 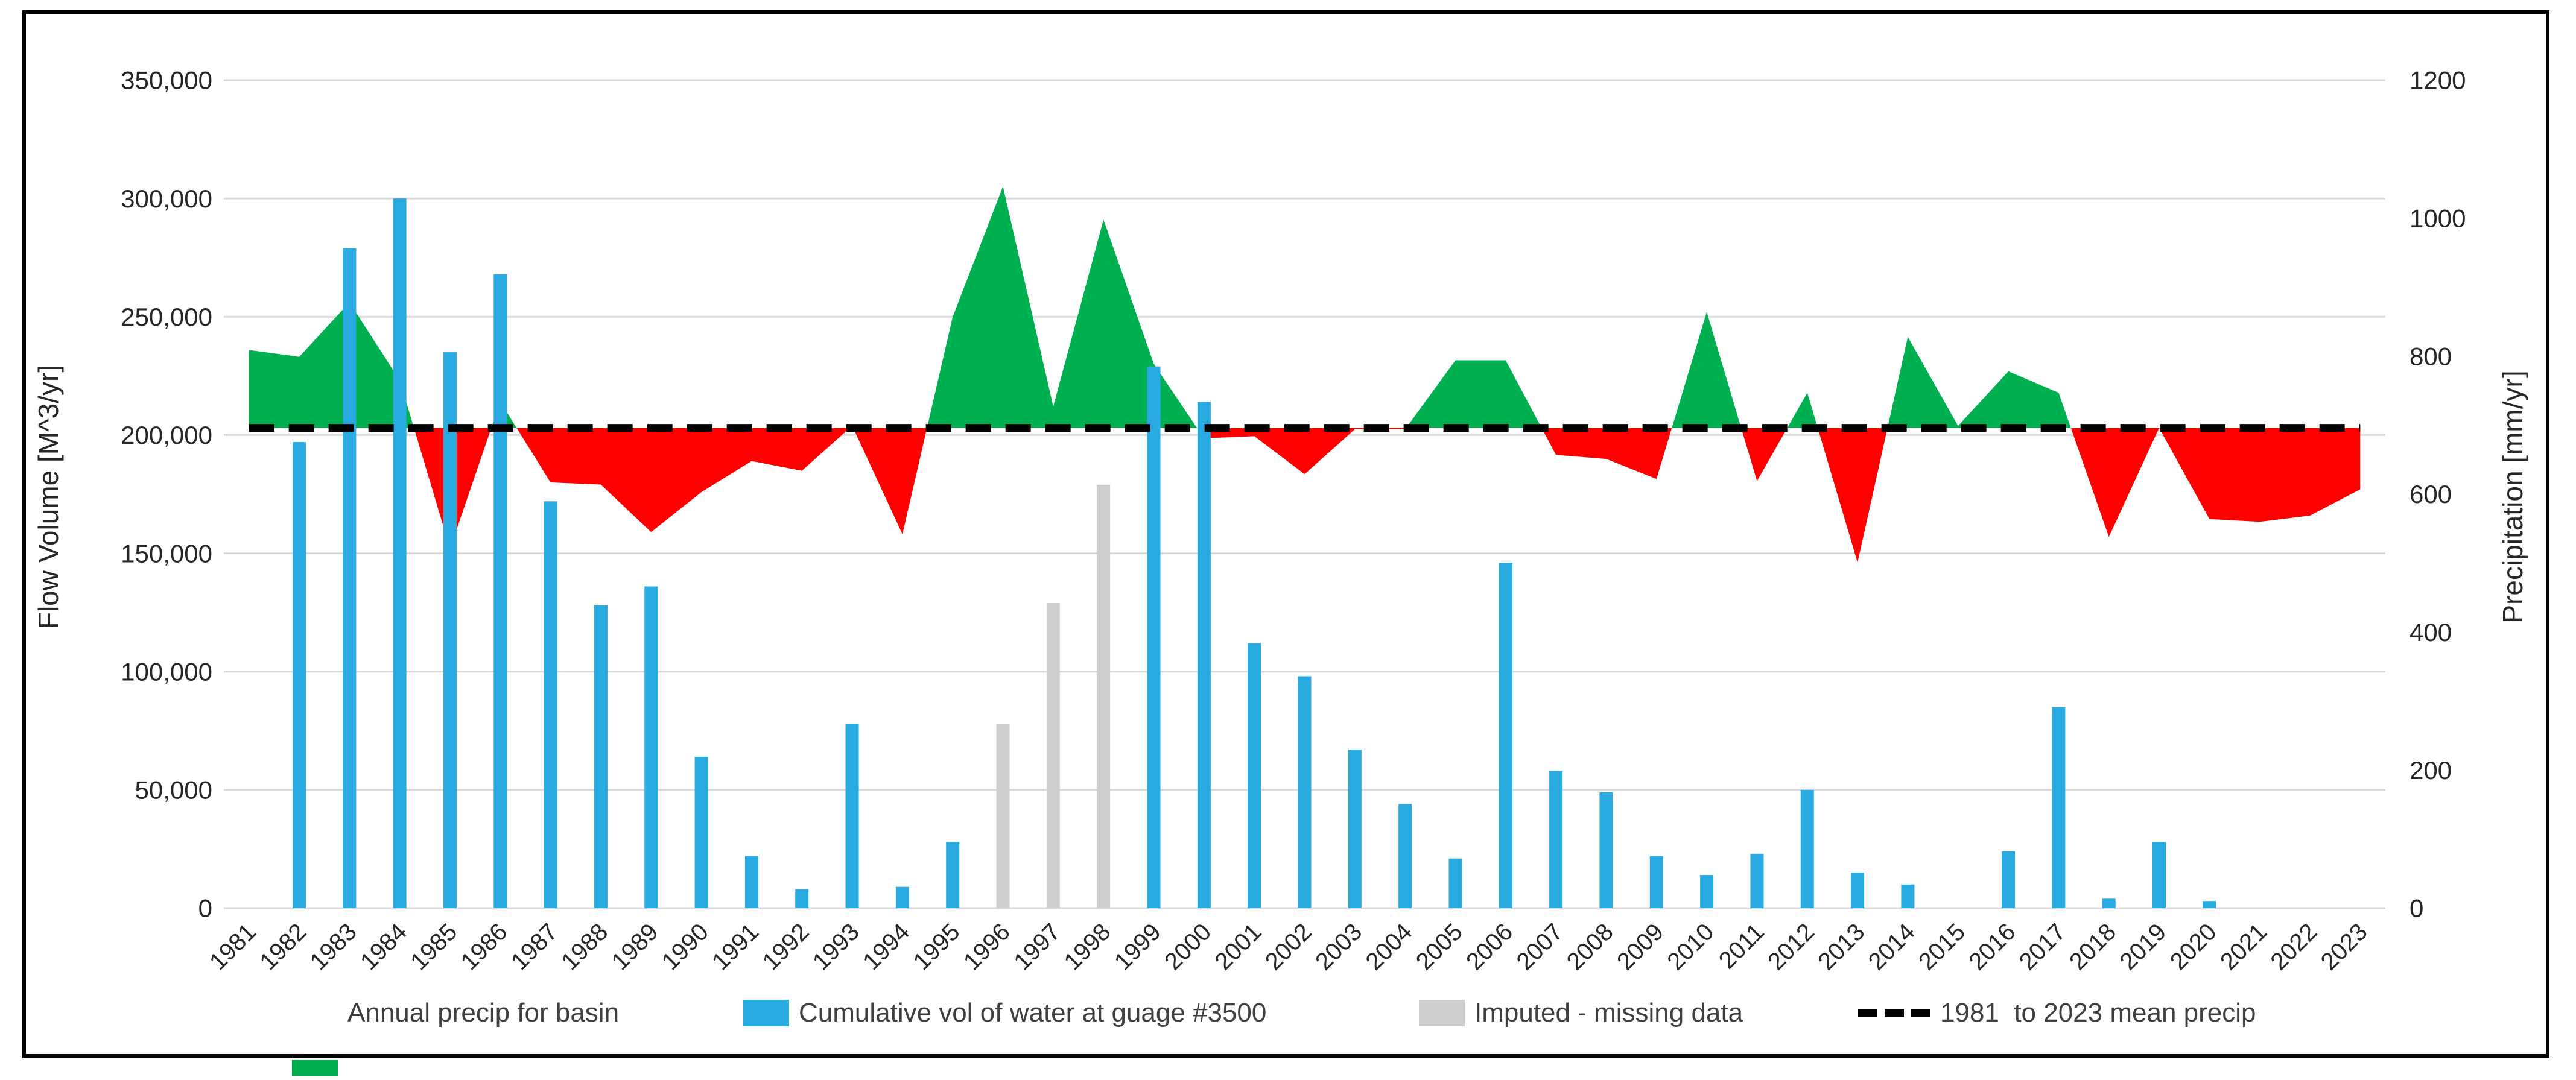 I want to click on year-label: 1985, so click(x=433, y=946).